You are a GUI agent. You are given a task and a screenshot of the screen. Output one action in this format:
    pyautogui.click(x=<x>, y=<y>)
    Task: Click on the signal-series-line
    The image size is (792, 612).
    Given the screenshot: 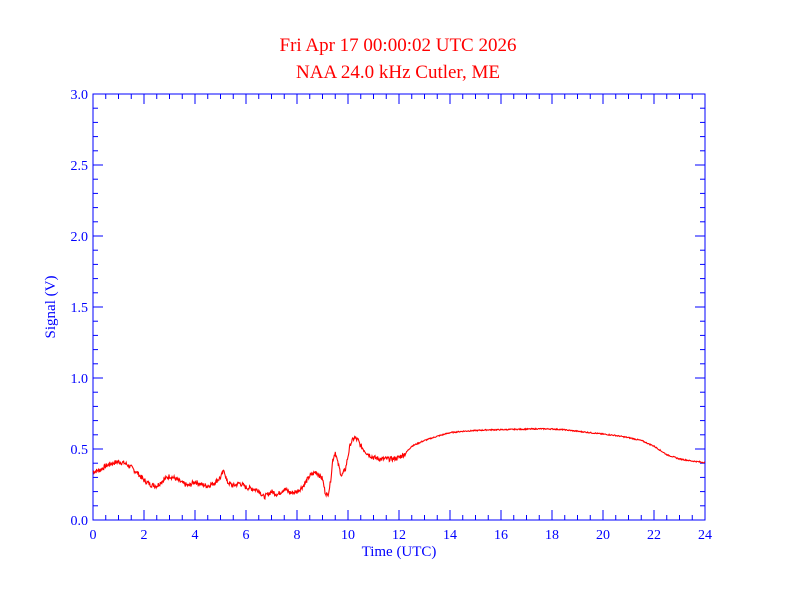 What is the action you would take?
    pyautogui.click(x=398, y=464)
    